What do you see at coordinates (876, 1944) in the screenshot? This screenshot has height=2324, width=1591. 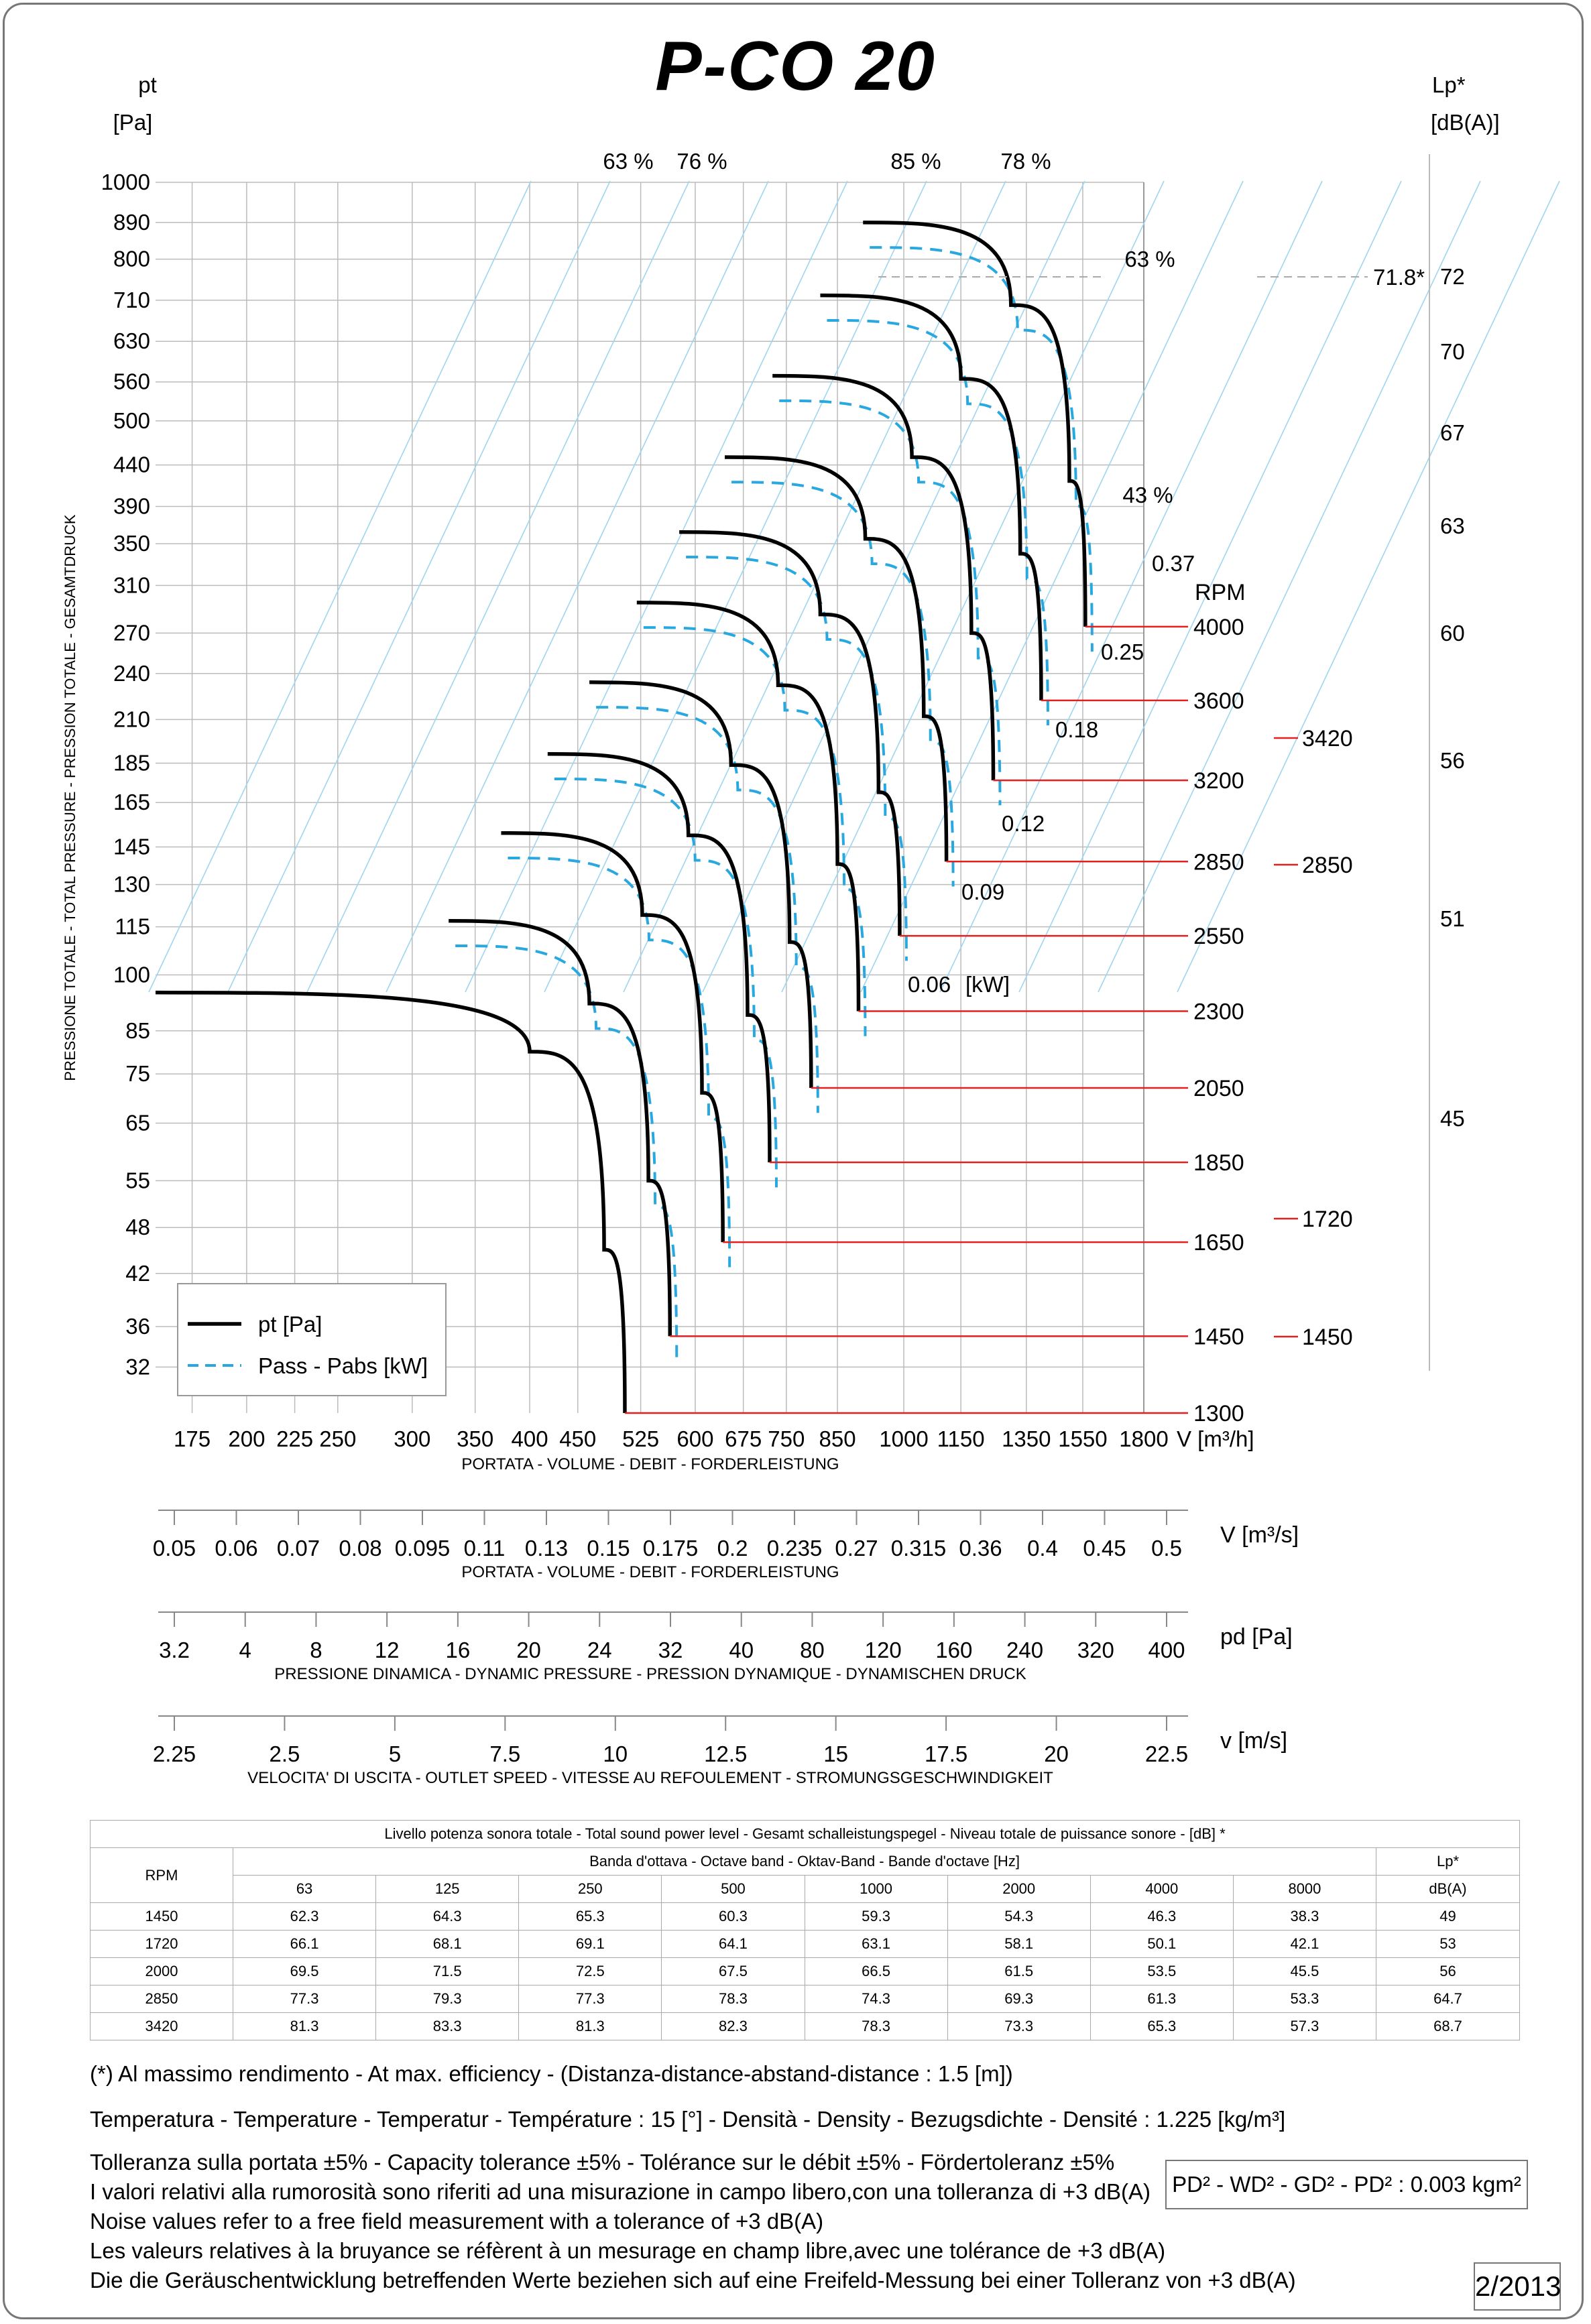 I see `table-cell: 63.1` at bounding box center [876, 1944].